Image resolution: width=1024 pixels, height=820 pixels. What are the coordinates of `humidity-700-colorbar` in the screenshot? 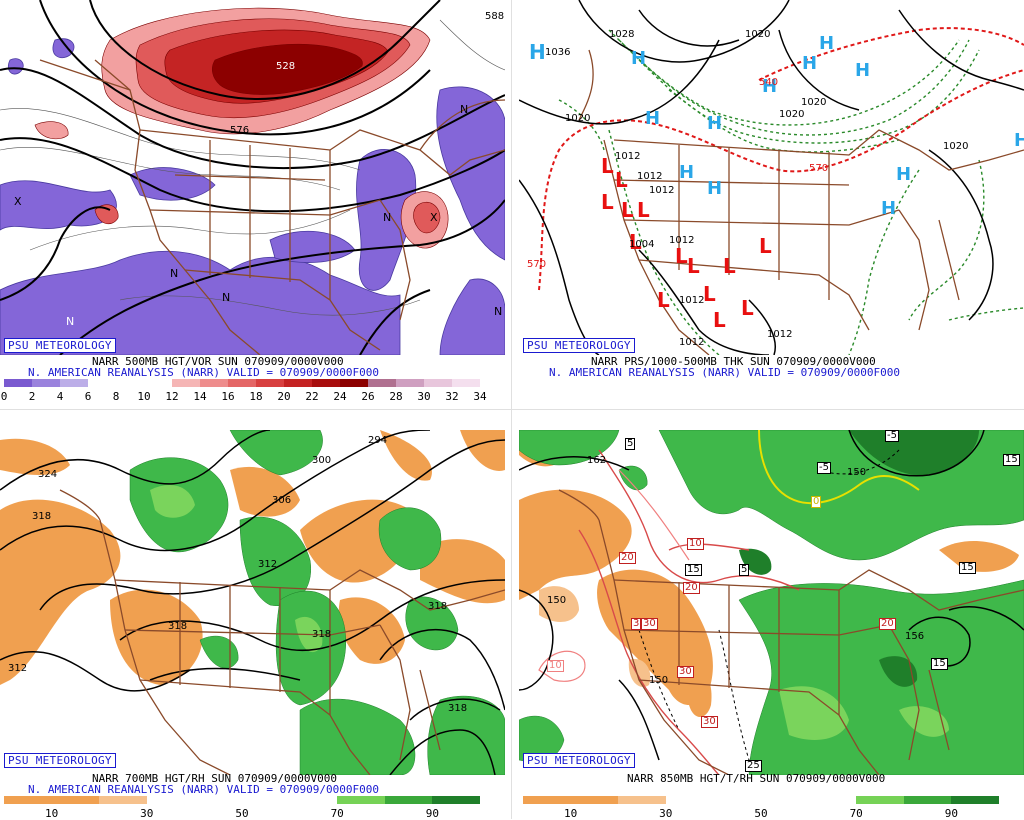 It's located at (242, 800).